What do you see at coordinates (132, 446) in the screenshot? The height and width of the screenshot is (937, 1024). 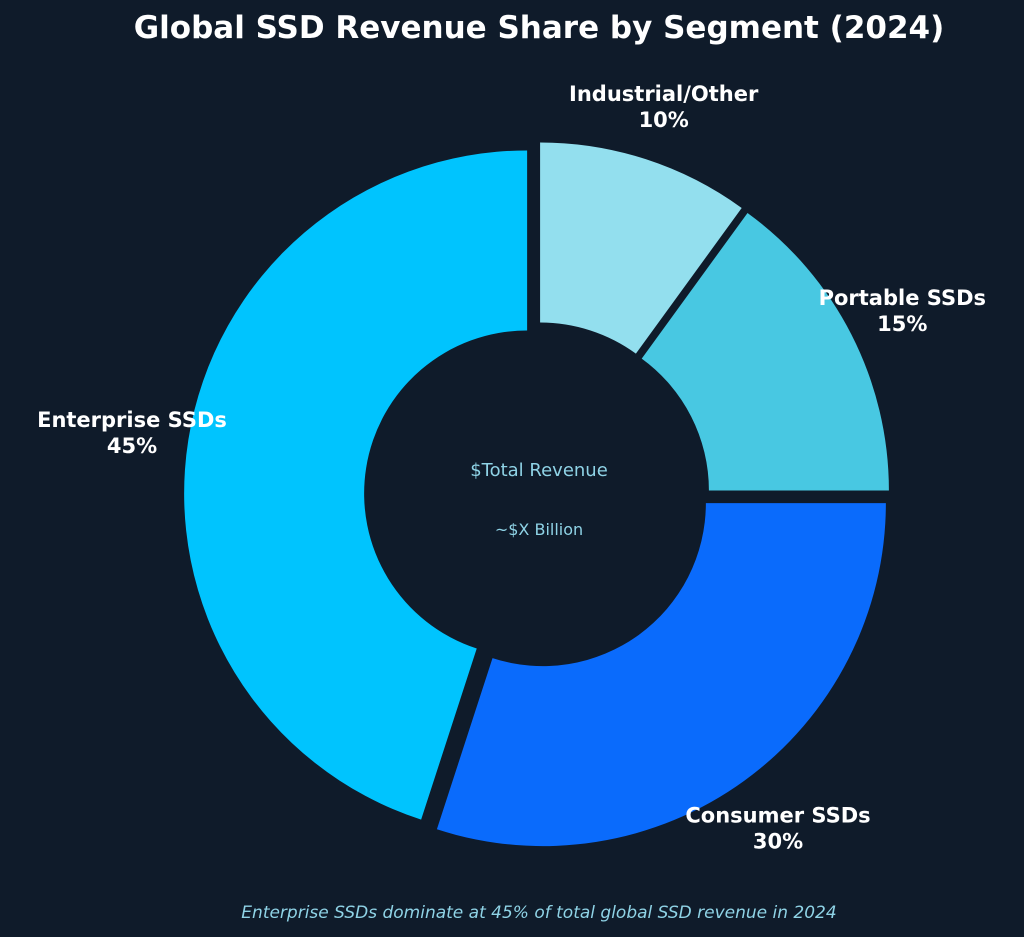 I see `slice-value-enterprise-ssds: 45%` at bounding box center [132, 446].